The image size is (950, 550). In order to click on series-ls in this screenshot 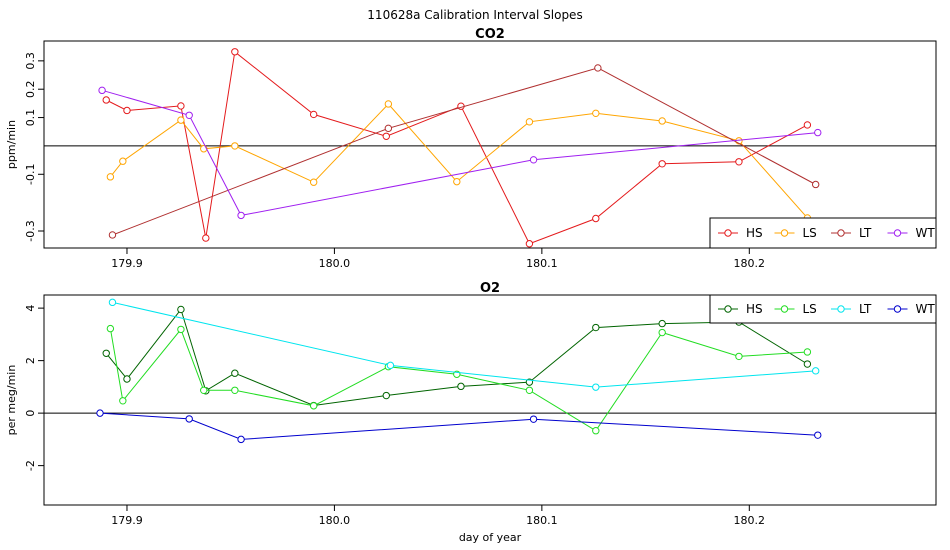, I will do `click(459, 379)`.